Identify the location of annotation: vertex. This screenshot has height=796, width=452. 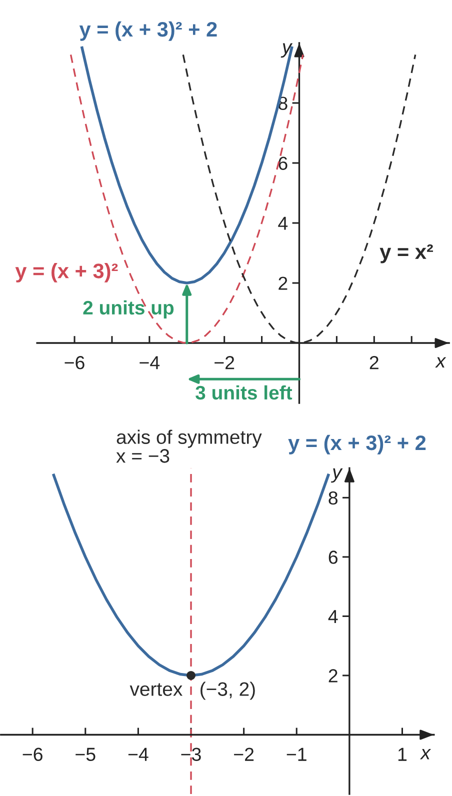
(156, 689).